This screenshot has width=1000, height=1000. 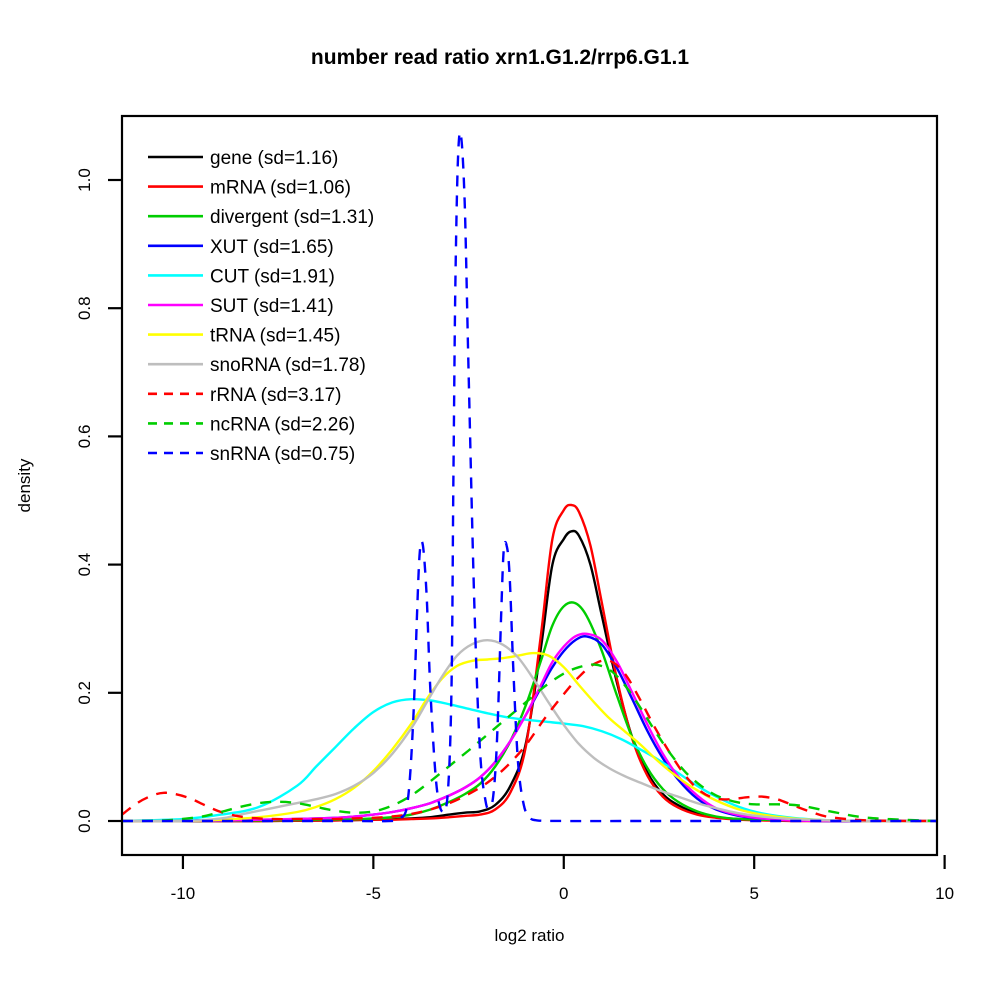 What do you see at coordinates (292, 217) in the screenshot?
I see `legend-label-divergent: divergent (sd=1.31)` at bounding box center [292, 217].